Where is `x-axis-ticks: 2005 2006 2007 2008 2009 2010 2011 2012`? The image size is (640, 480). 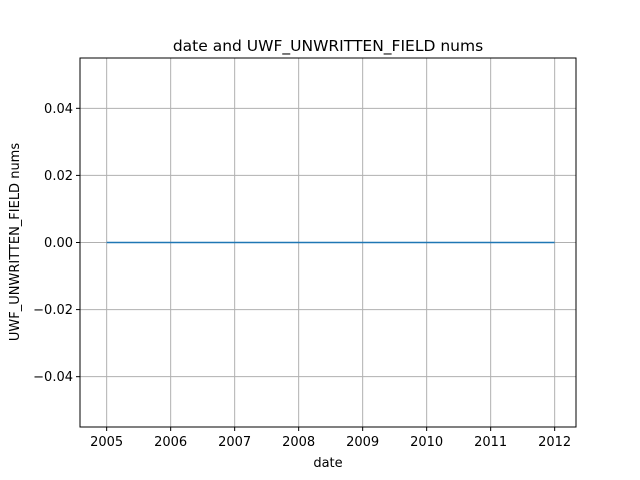
x-axis-ticks: 2005 2006 2007 2008 2009 2010 2011 2012 is located at coordinates (330, 438).